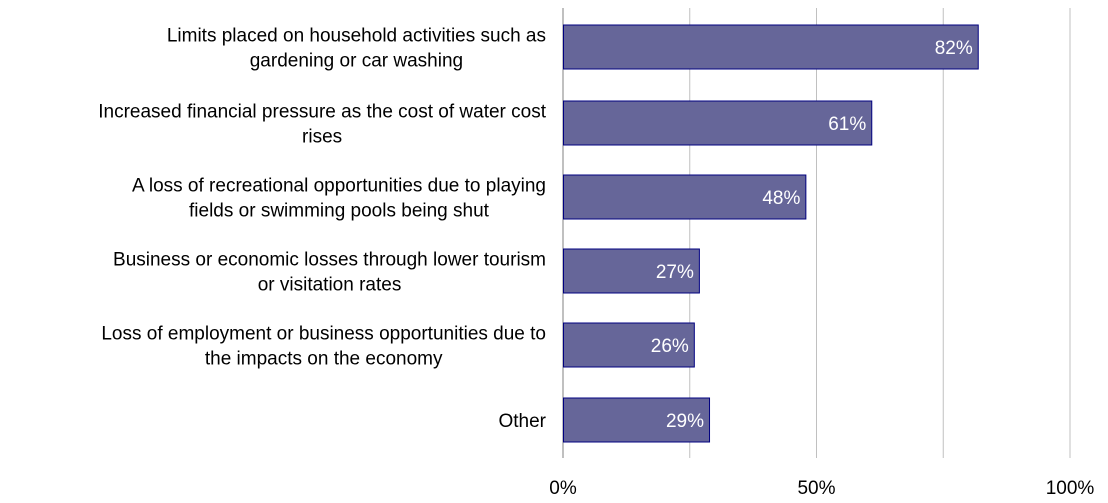 The width and height of the screenshot is (1108, 503). What do you see at coordinates (563, 488) in the screenshot?
I see `x-tick-label-0: 0%` at bounding box center [563, 488].